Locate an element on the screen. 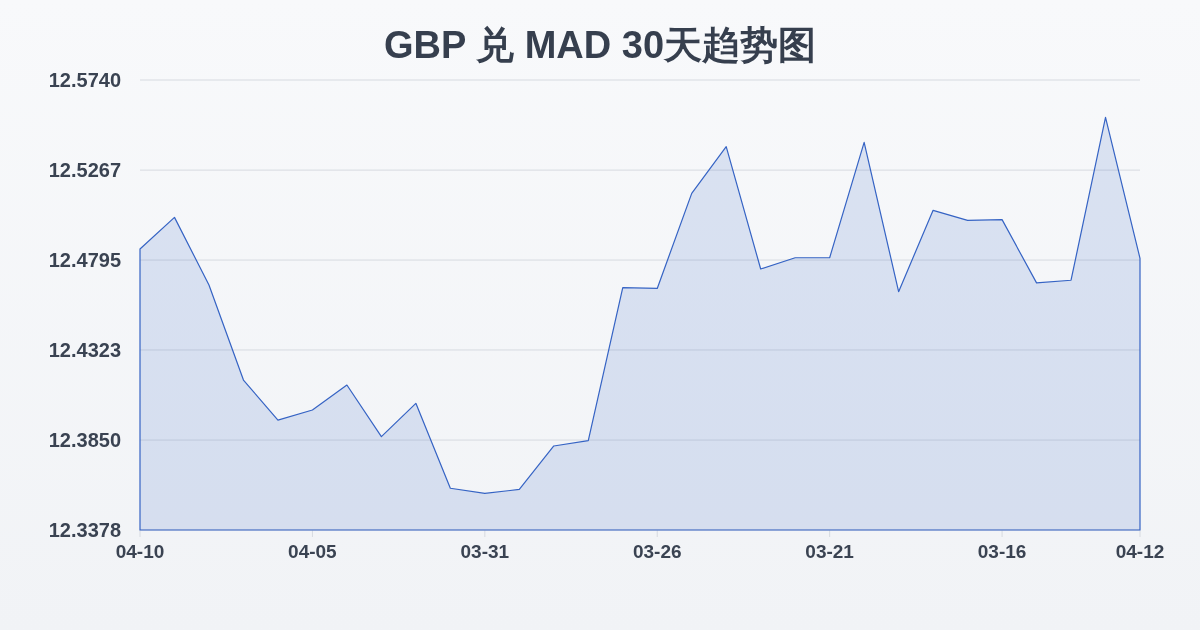 The height and width of the screenshot is (630, 1200). x-tick-label: 04-10 is located at coordinates (140, 551).